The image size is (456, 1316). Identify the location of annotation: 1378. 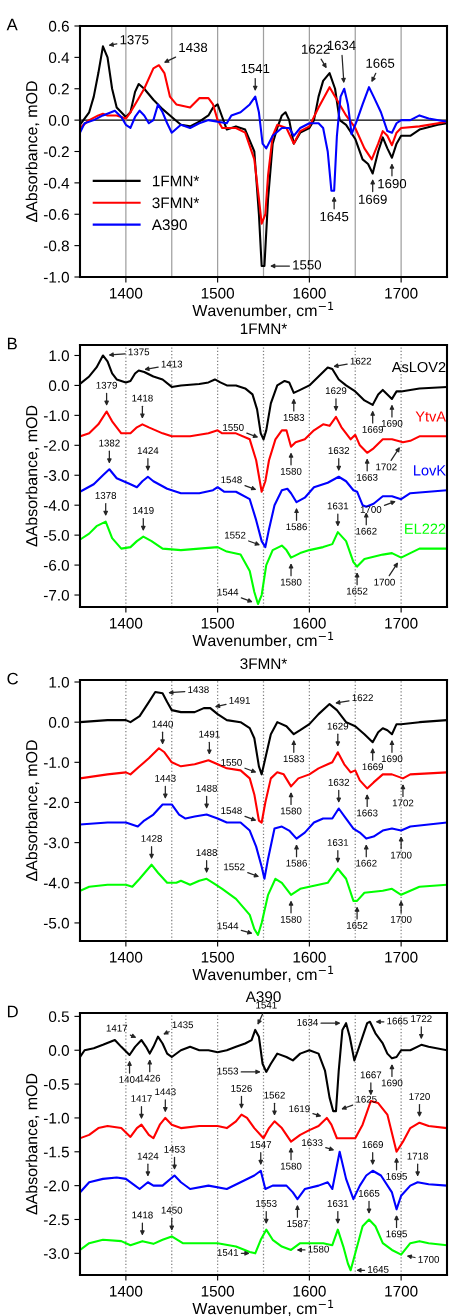
(106, 495).